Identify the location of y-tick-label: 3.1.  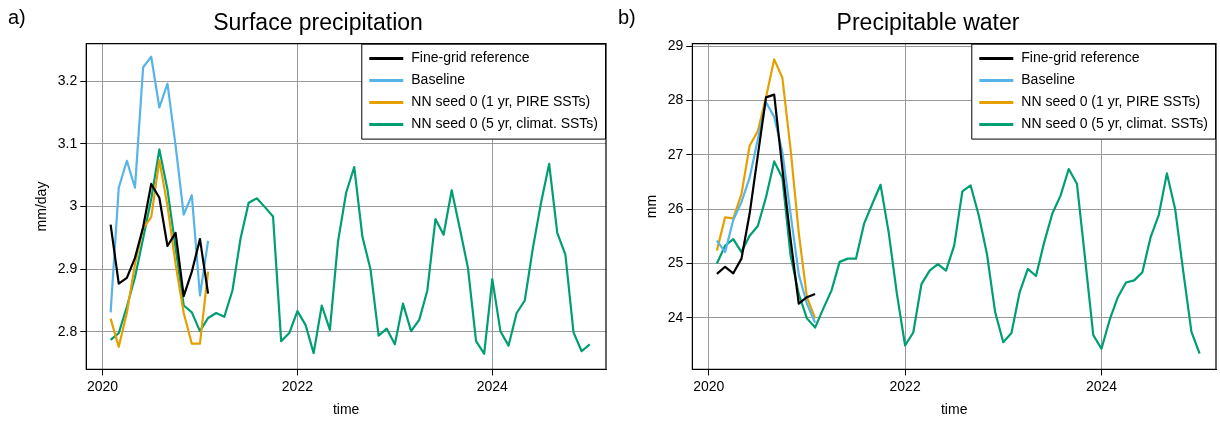
(67, 142).